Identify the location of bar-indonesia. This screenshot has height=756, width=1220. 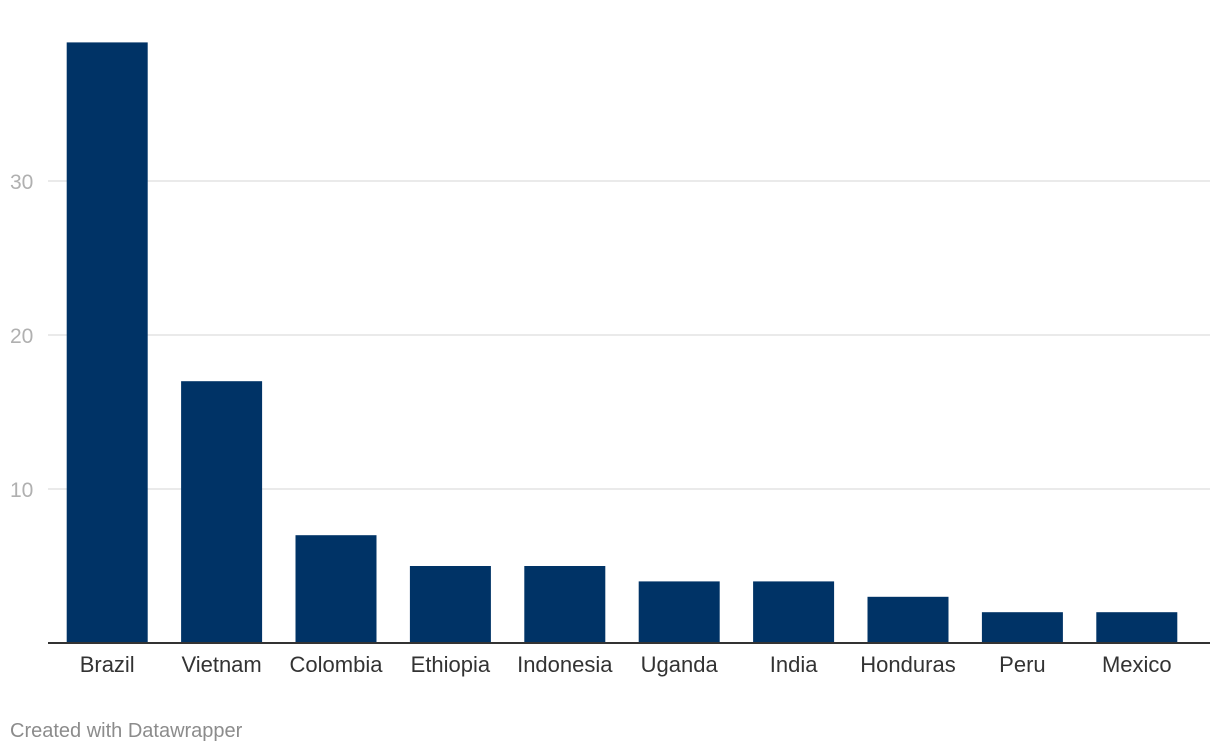
(565, 604).